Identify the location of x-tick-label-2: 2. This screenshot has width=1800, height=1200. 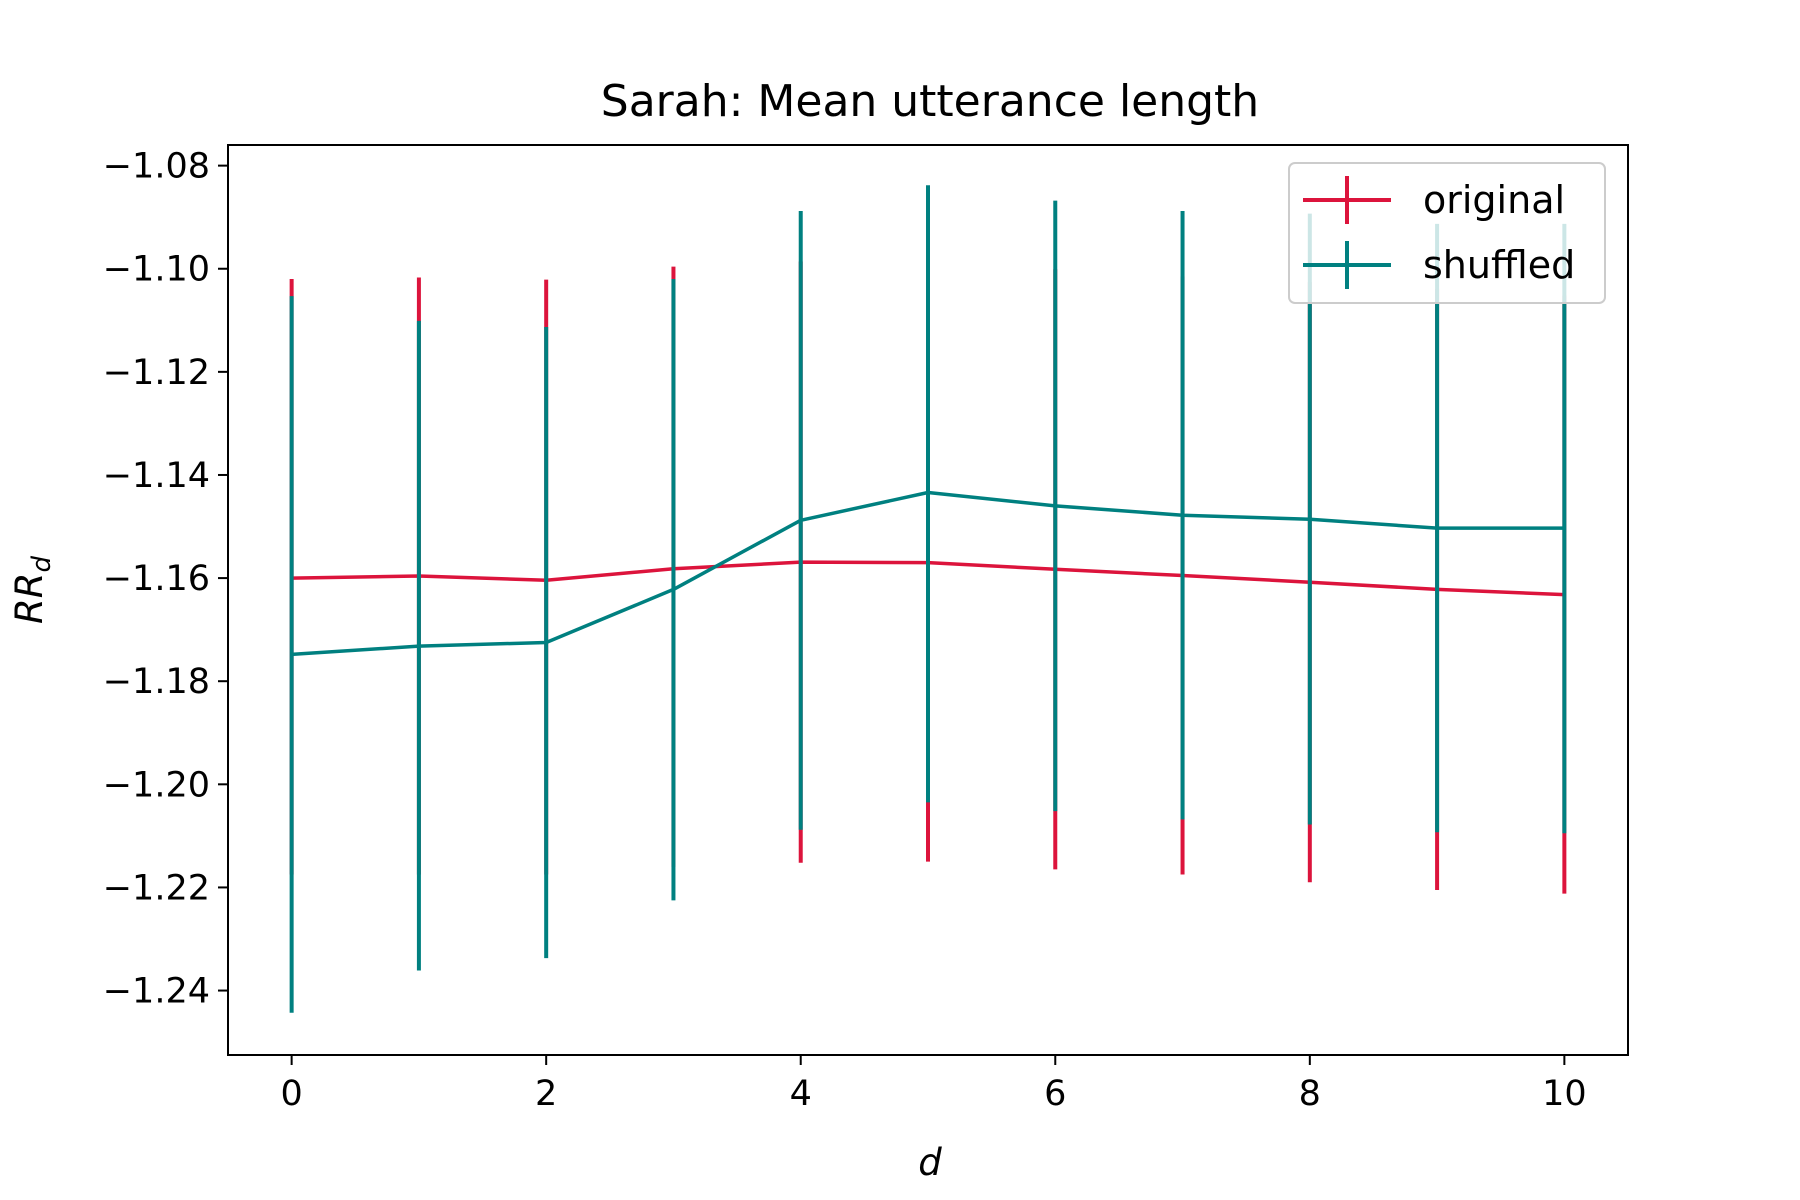
(546, 1094).